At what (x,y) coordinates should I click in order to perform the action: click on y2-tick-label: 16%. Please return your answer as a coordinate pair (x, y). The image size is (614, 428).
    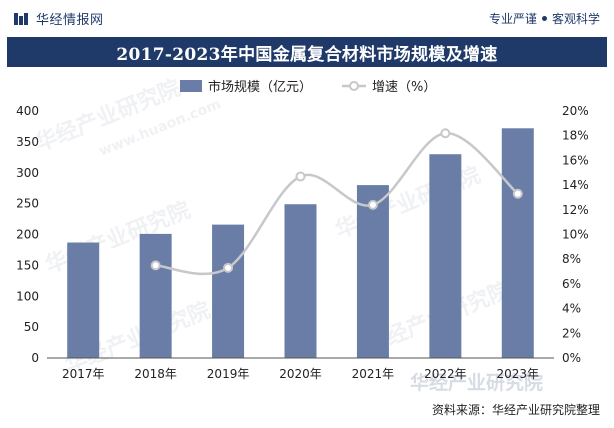
    Looking at the image, I should click on (575, 160).